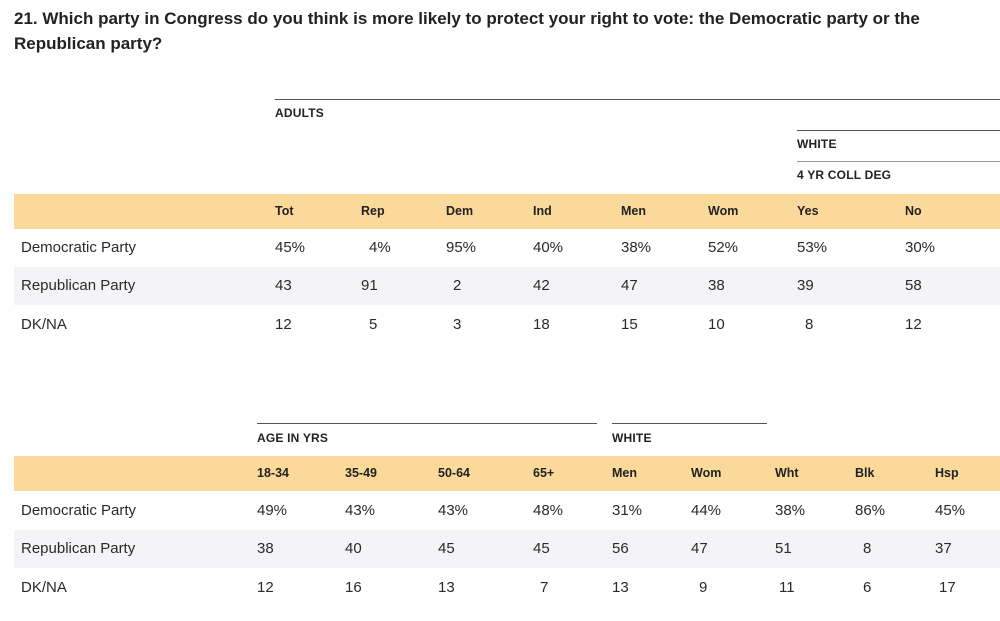 The width and height of the screenshot is (1000, 621). What do you see at coordinates (454, 473) in the screenshot?
I see `column-header: 50-64` at bounding box center [454, 473].